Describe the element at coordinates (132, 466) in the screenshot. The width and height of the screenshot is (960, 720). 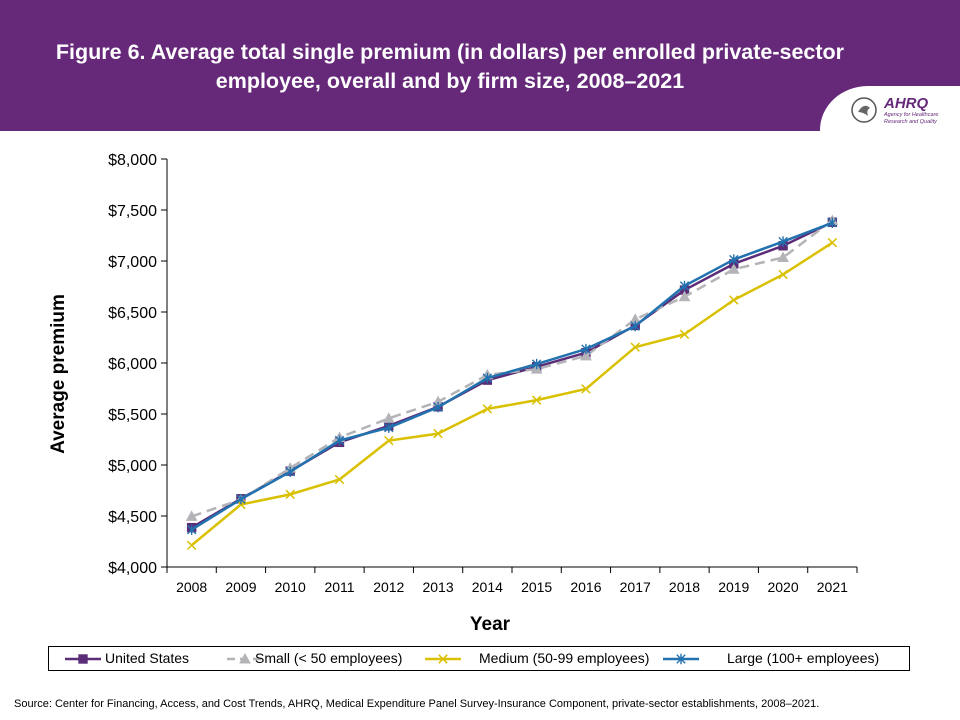
I see `y-tick-label: $5,000` at that location.